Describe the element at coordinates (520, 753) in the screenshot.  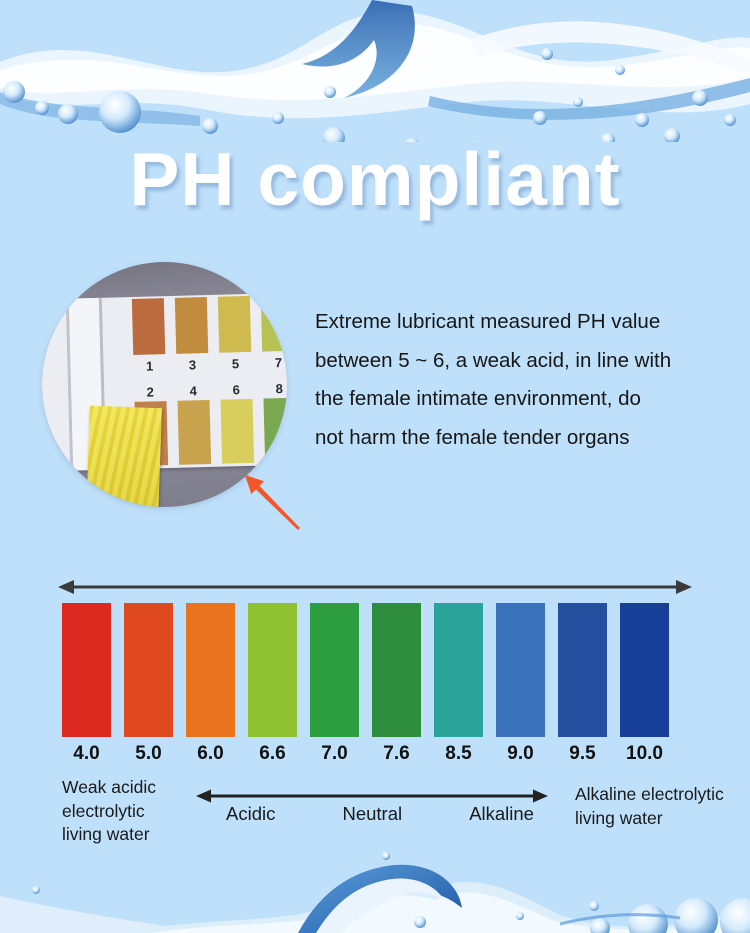
I see `ph-value-label: 9.0` at that location.